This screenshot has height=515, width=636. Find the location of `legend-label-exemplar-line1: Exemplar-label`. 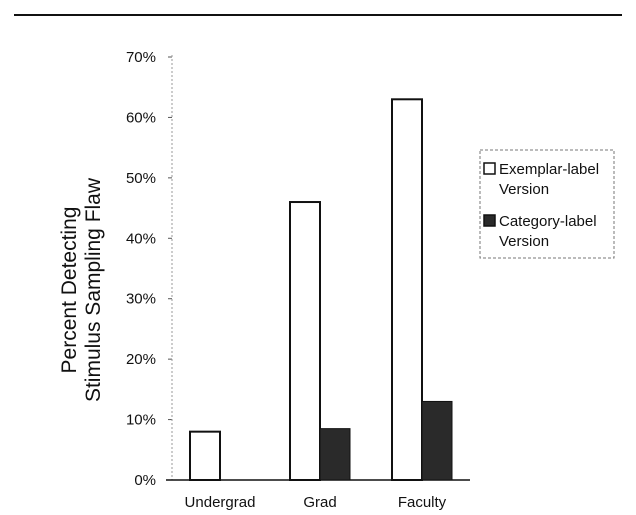

legend-label-exemplar-line1: Exemplar-label is located at coordinates (549, 169).